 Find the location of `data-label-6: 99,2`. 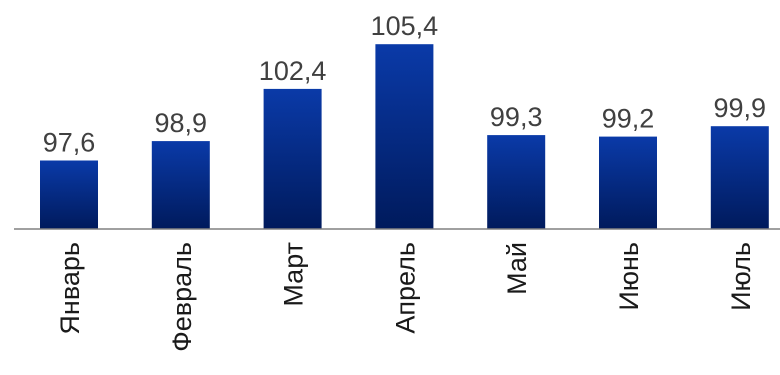

data-label-6: 99,2 is located at coordinates (628, 119).